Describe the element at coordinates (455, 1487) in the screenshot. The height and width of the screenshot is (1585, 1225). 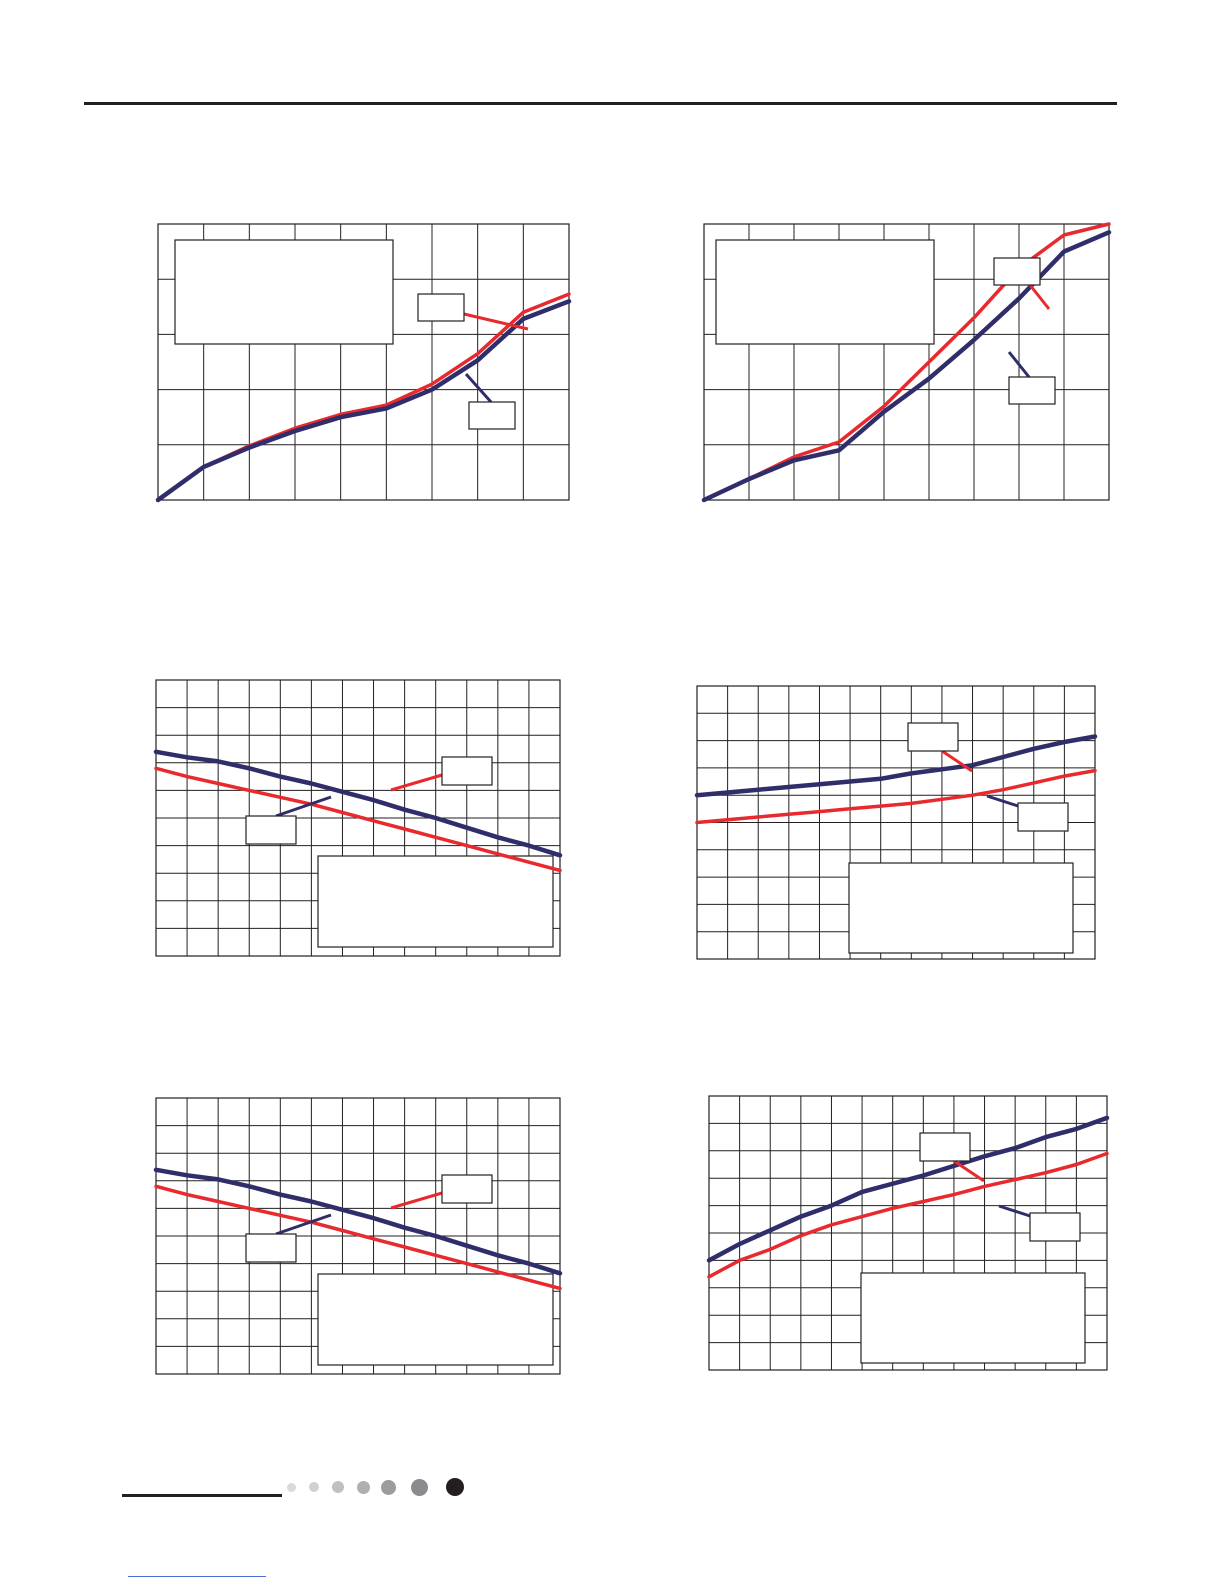
I see `page-dot-active` at that location.